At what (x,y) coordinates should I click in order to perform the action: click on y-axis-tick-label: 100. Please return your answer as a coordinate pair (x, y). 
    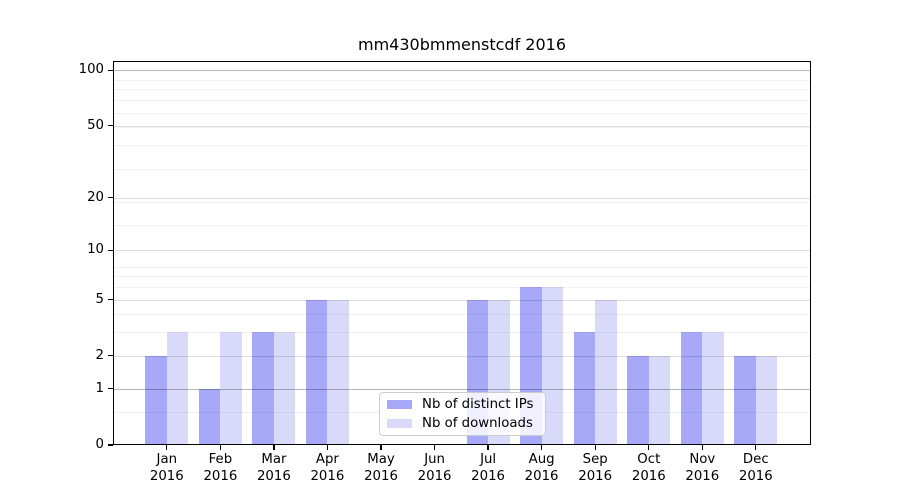
    Looking at the image, I should click on (91, 70).